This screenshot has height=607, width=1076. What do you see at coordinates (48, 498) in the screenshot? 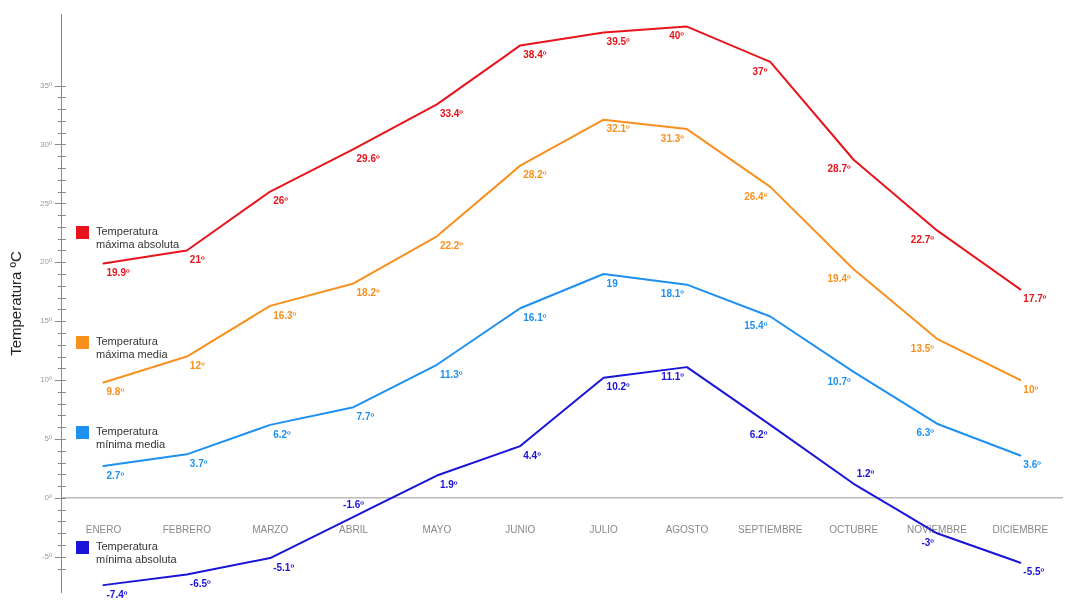
I see `y-tick-label: 0º` at bounding box center [48, 498].